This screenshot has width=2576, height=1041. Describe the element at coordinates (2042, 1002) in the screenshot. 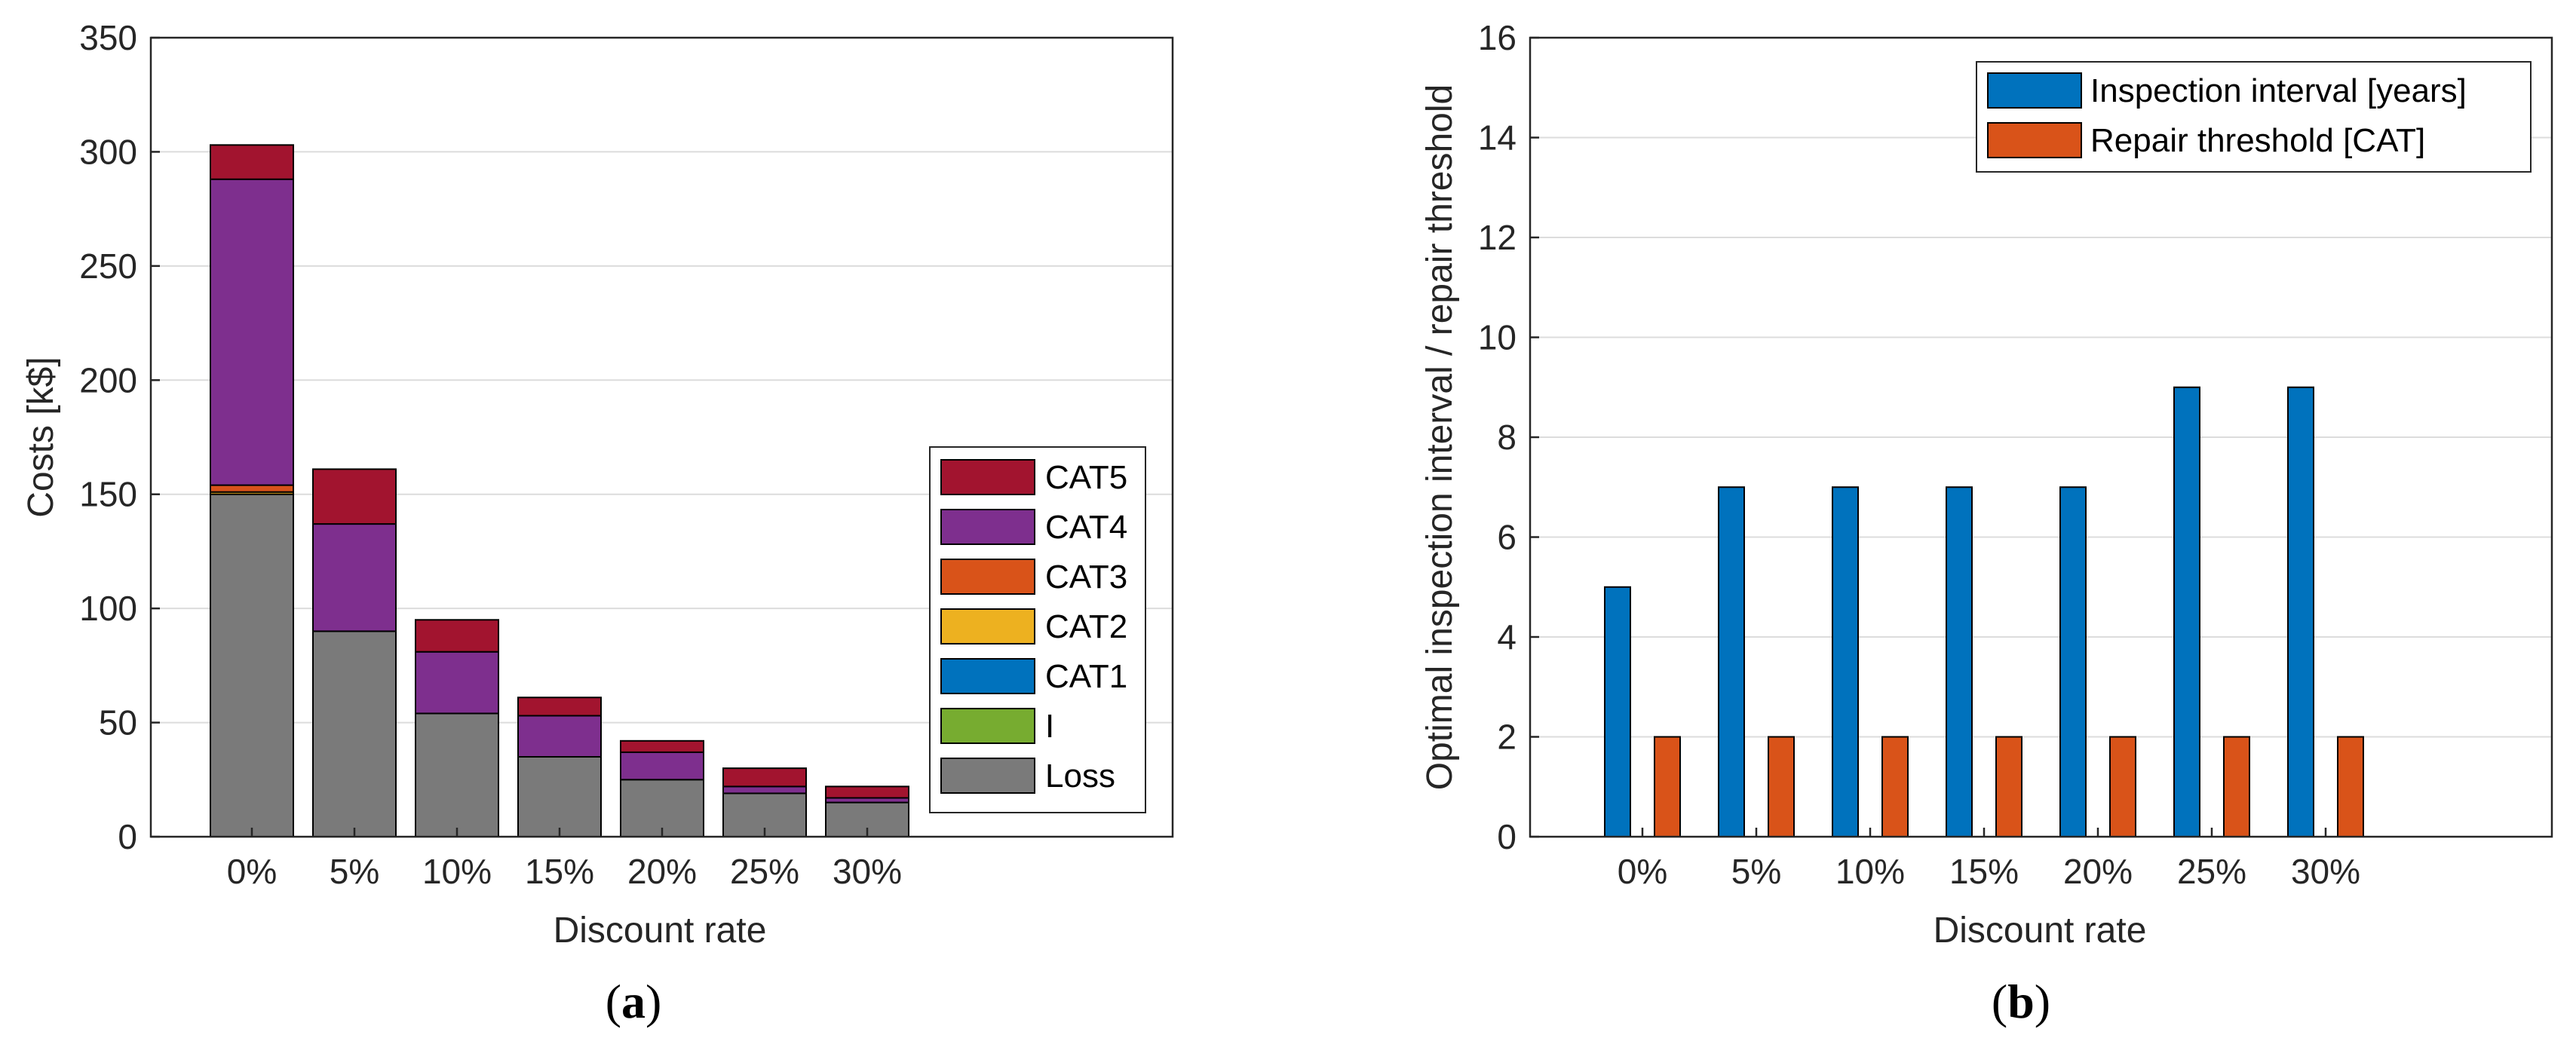

I see `caption-b-close: )` at that location.